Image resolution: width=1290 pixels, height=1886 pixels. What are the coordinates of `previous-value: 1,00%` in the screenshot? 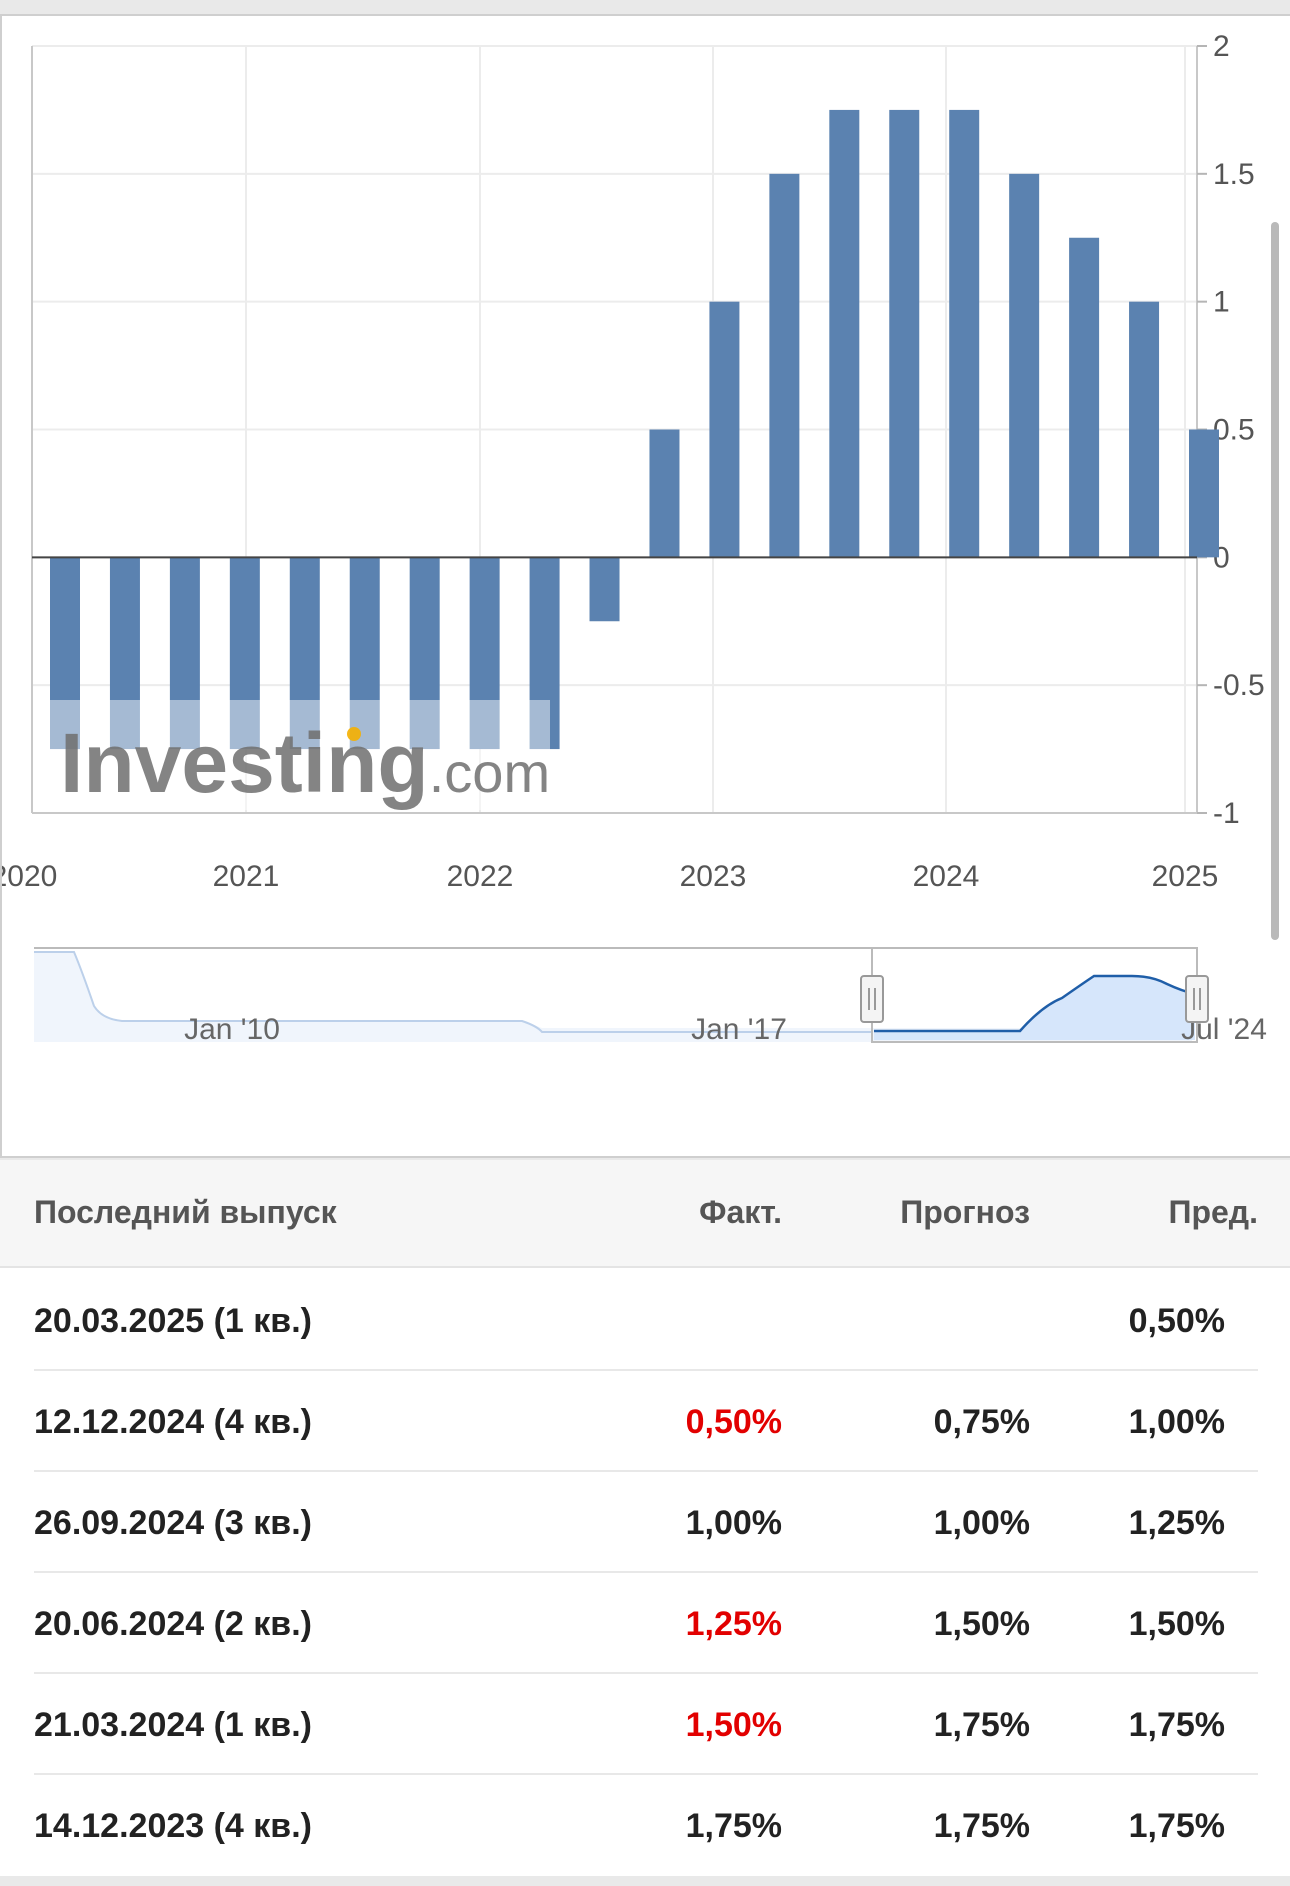 It's located at (1176, 1422).